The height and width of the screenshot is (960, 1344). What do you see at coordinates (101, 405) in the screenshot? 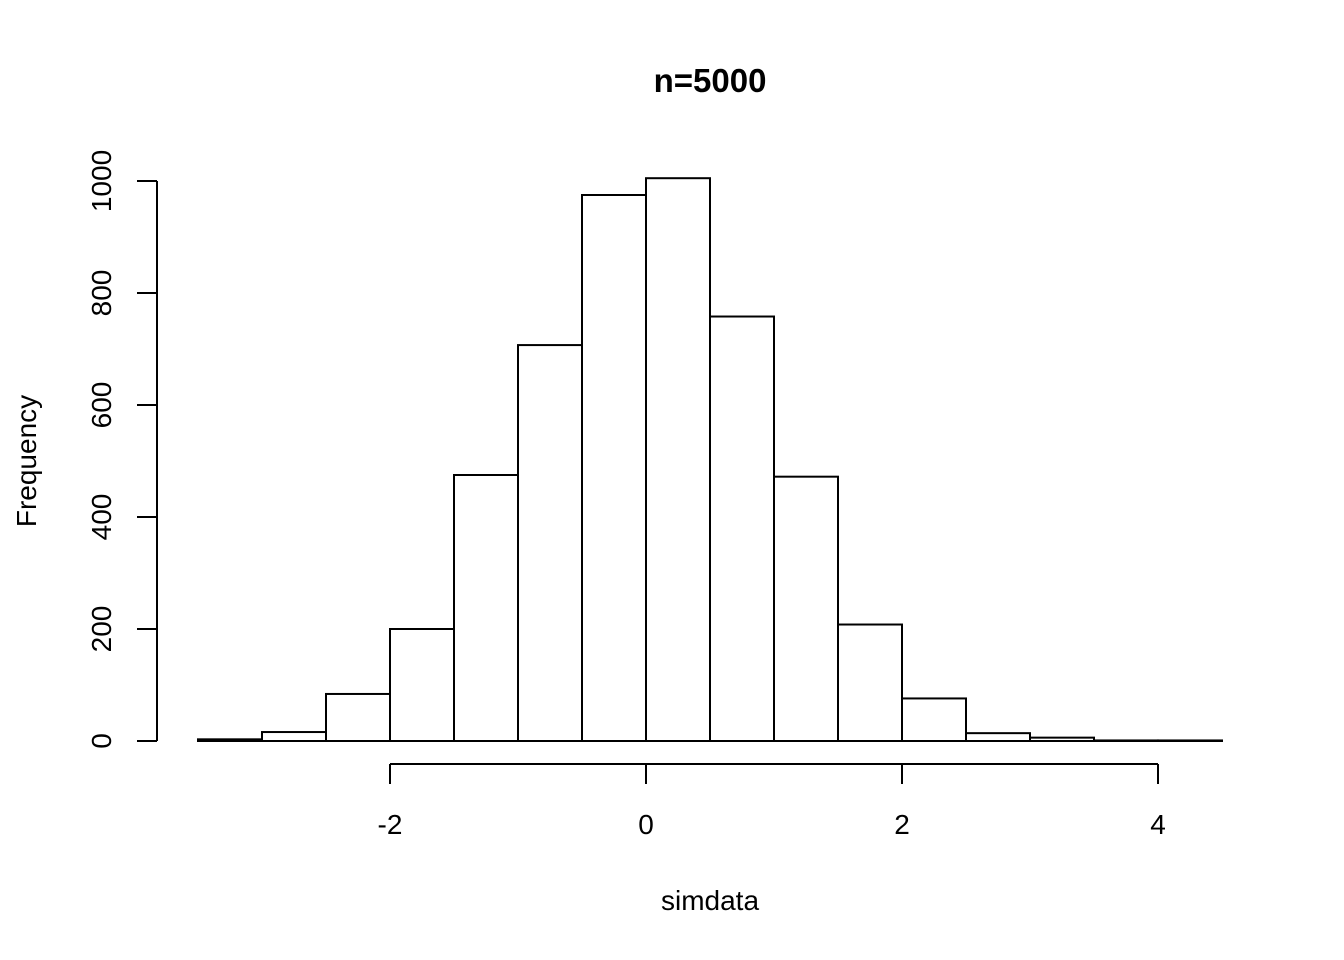
I see `y-tick-label: 600` at bounding box center [101, 405].